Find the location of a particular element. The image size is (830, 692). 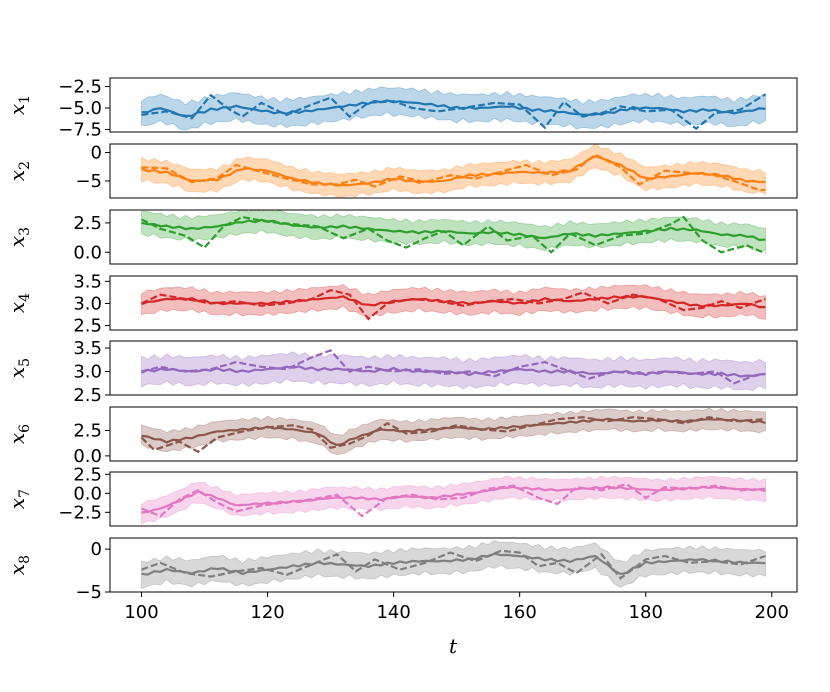

panel-frame-x6 is located at coordinates (453, 434).